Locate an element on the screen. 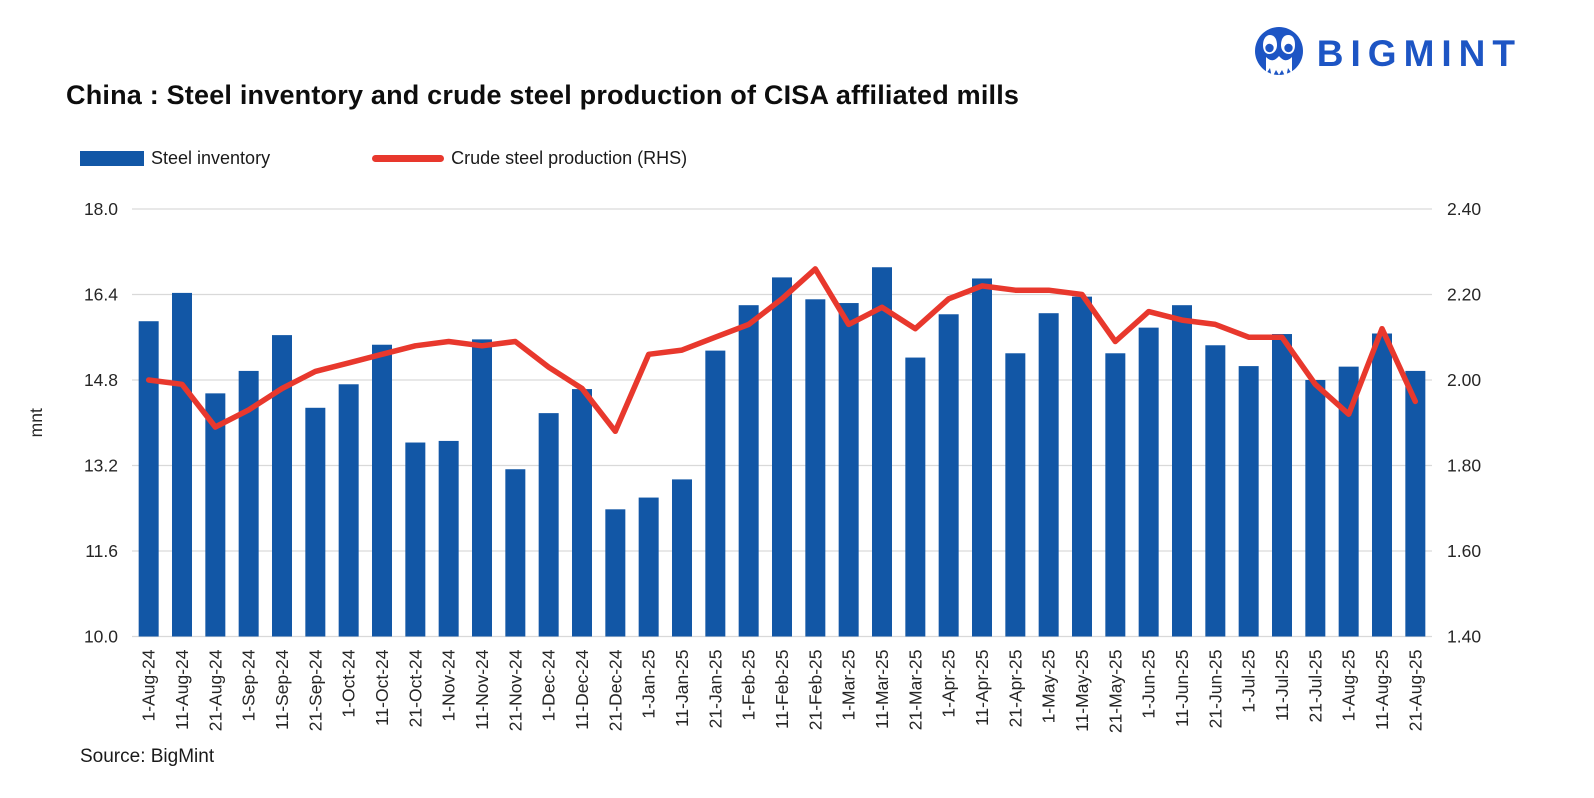  legend-item-crude-steel-production: Crude steel production (RHS) is located at coordinates (529, 158).